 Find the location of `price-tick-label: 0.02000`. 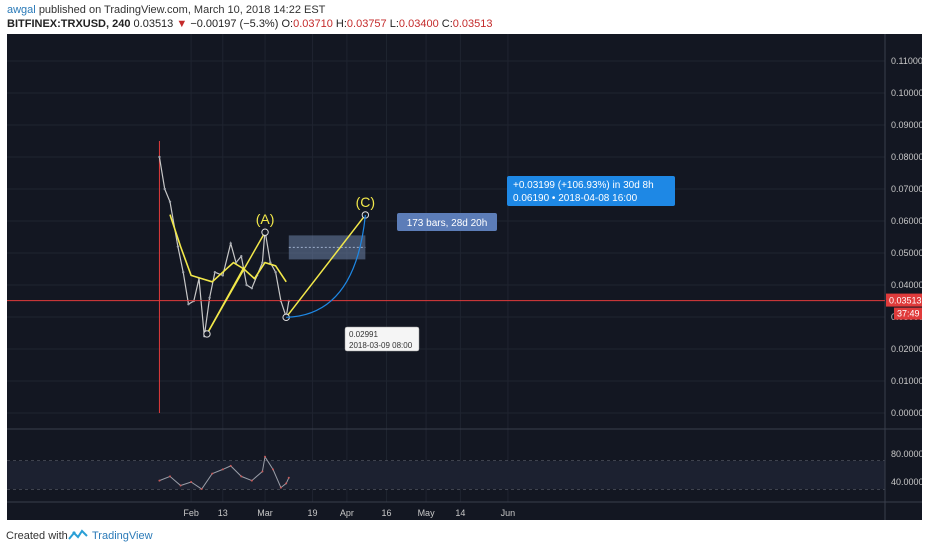

price-tick-label: 0.02000 is located at coordinates (906, 349).